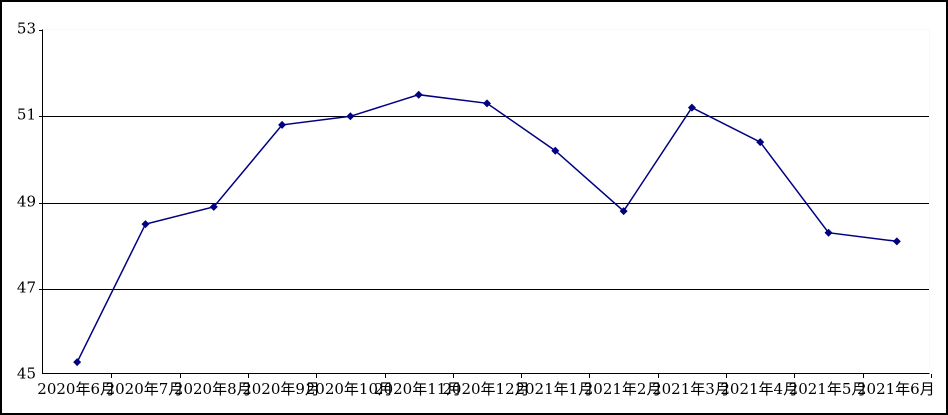 The width and height of the screenshot is (948, 415). Describe the element at coordinates (759, 389) in the screenshot. I see `x-axis-tick-label: 2021年4月` at that location.